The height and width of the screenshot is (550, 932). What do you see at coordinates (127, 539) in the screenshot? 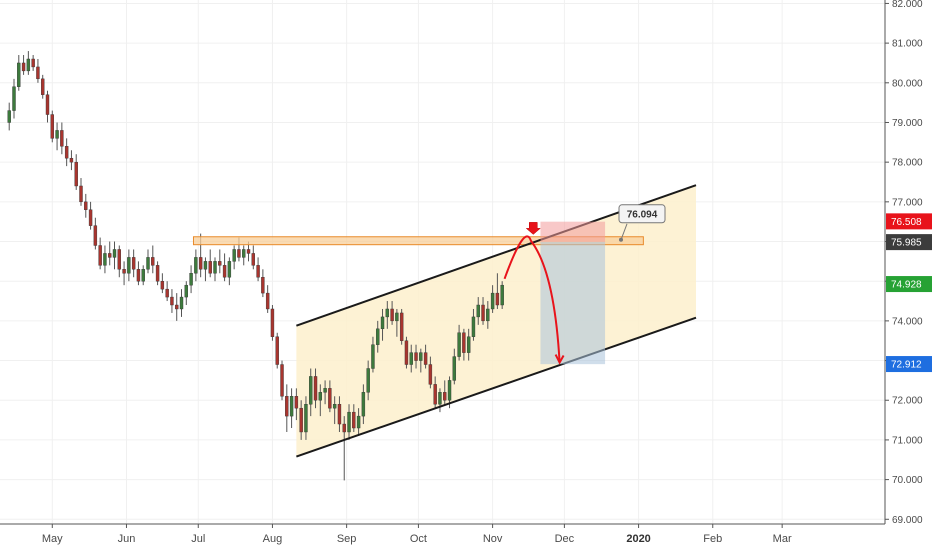
I see `x-tick-label: Jun` at bounding box center [127, 539].